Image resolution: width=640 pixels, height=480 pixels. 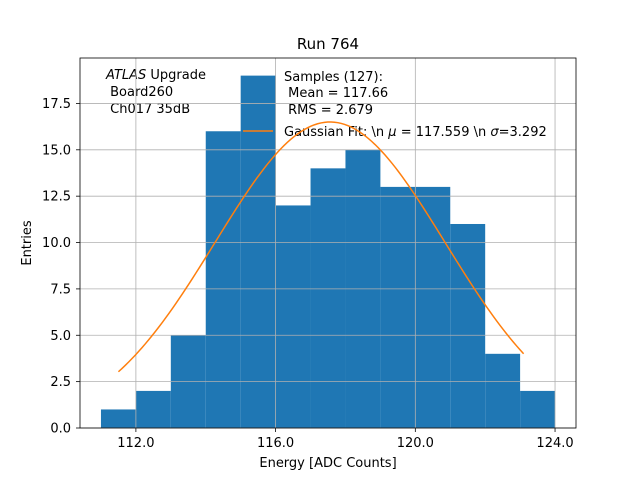 I want to click on annotation-channel: Ch017 35dB, so click(x=148, y=109).